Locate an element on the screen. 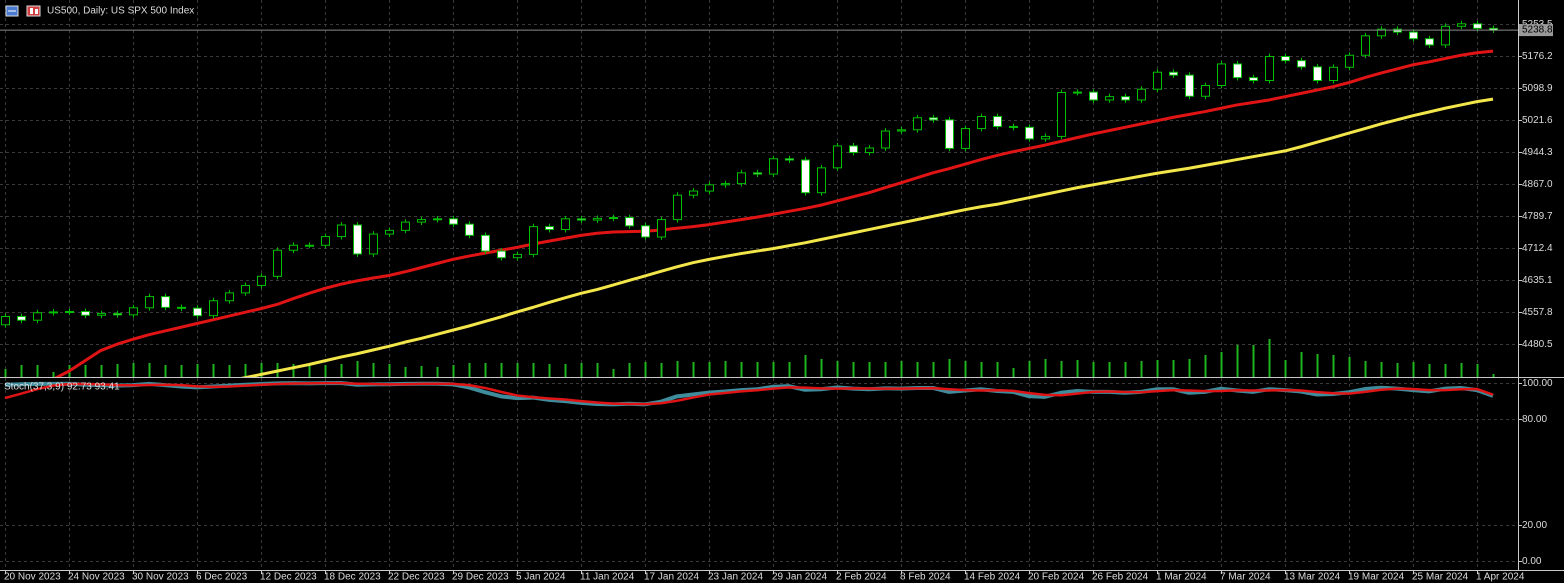  x-tick-label: 24 Nov 2023 is located at coordinates (96, 577).